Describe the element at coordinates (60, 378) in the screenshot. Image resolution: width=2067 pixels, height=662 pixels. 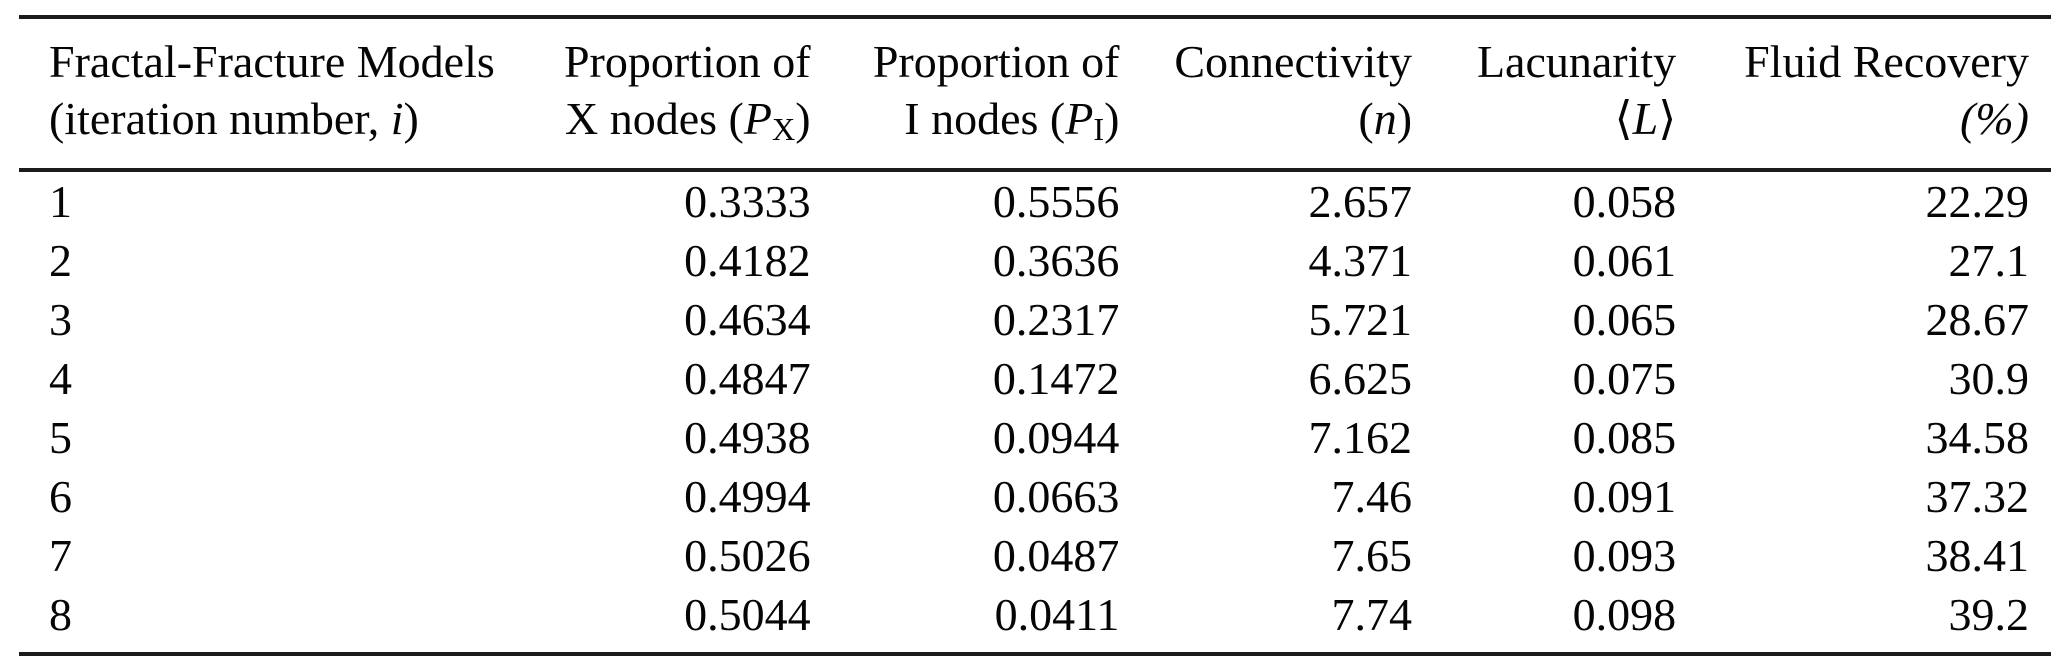
I see `cell-models: 4` at that location.